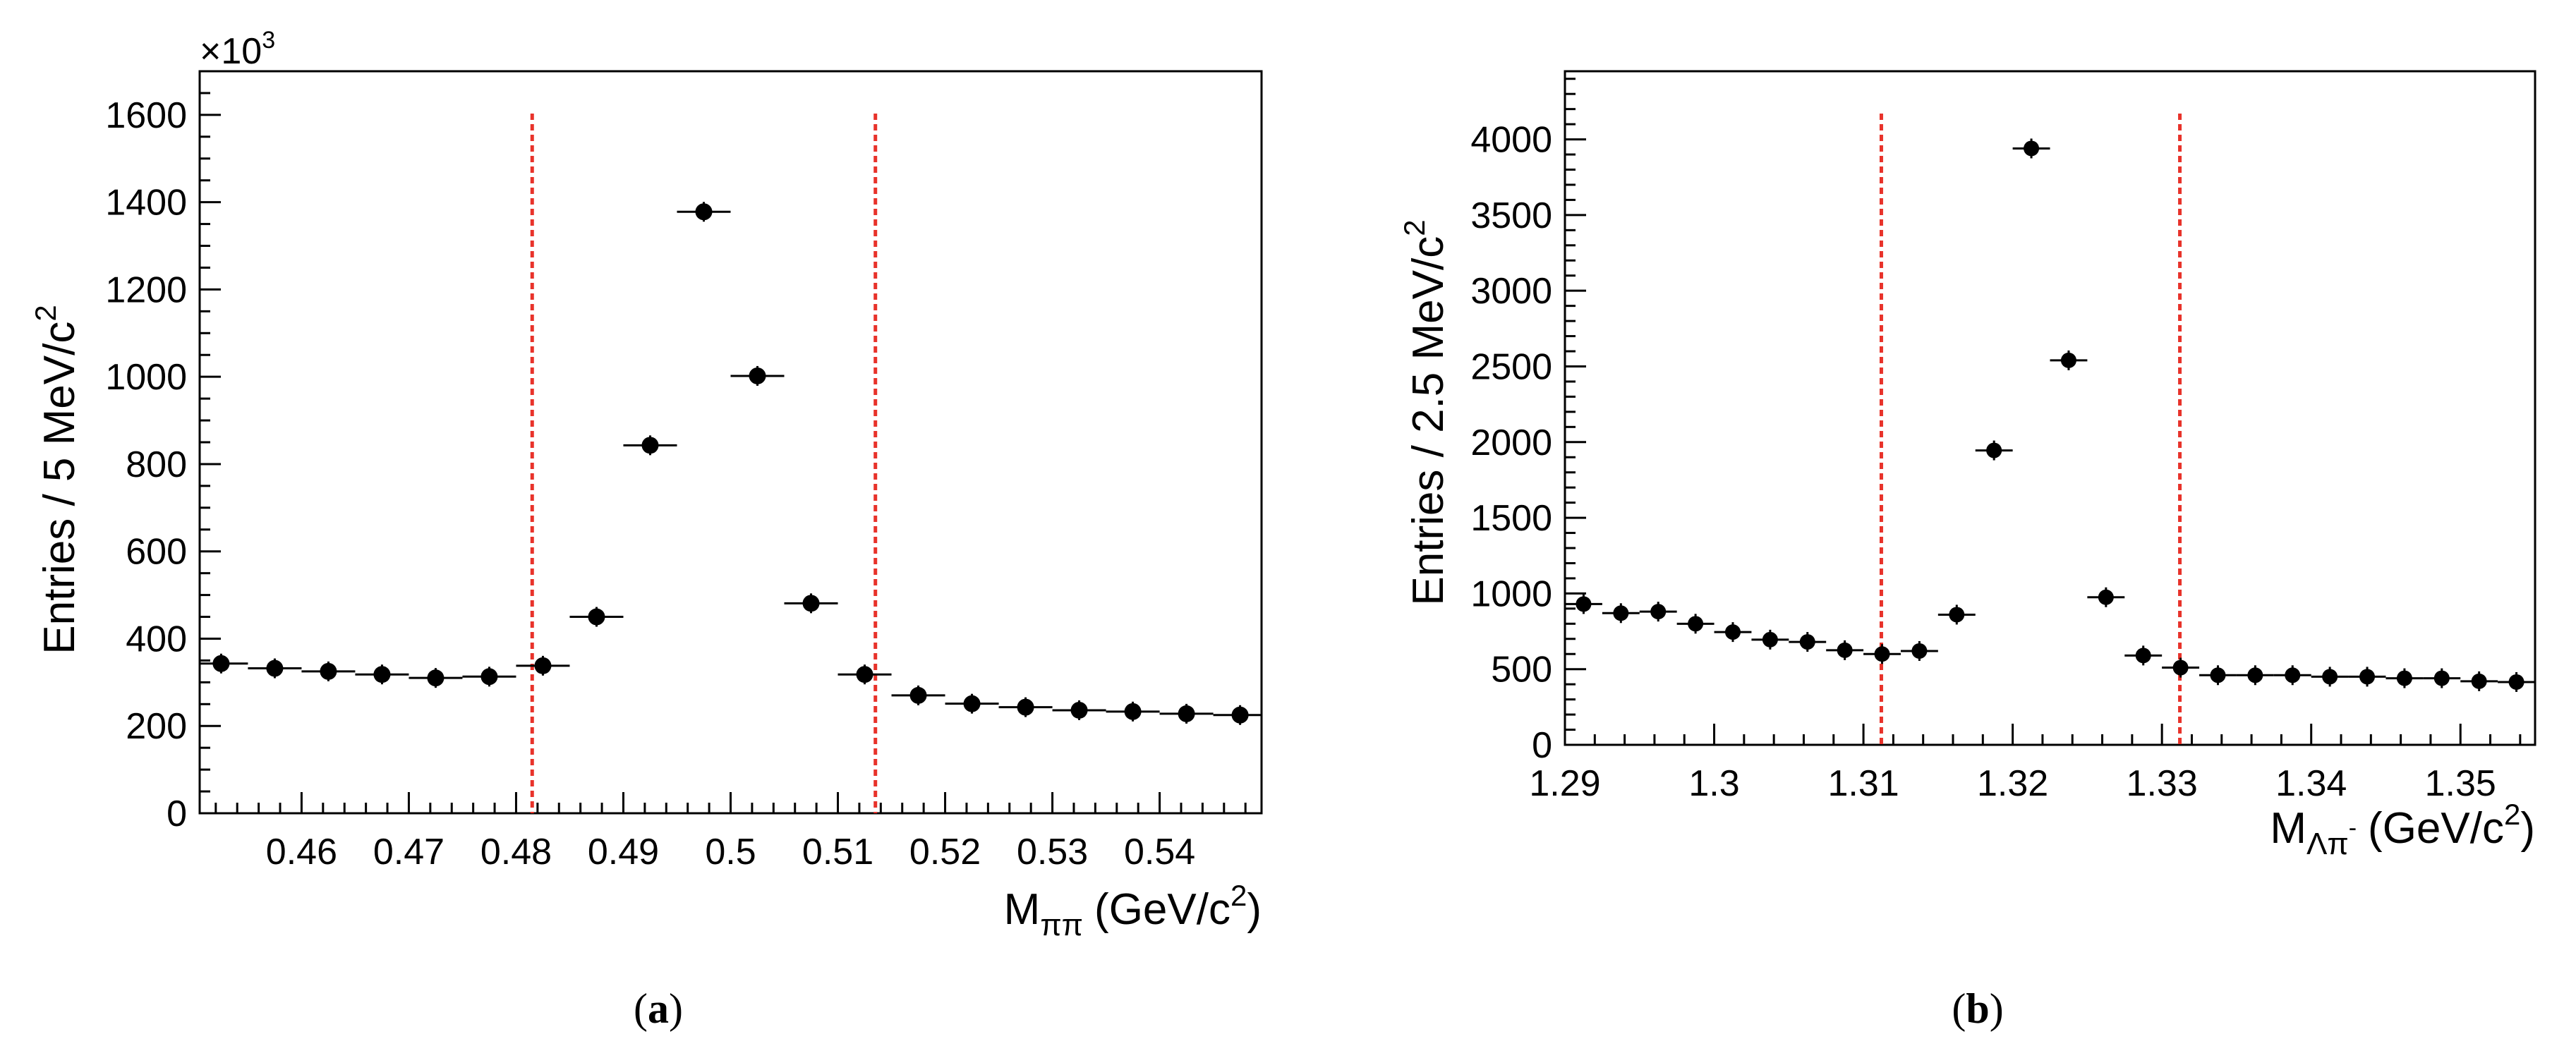 This screenshot has height=1058, width=2576. What do you see at coordinates (302, 852) in the screenshot?
I see `x-tick-label: 0.46` at bounding box center [302, 852].